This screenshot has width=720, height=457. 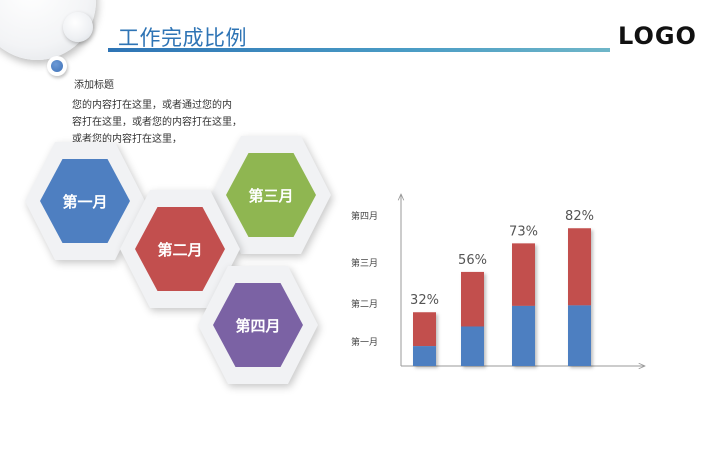 I want to click on data-label: 82%, so click(x=579, y=216).